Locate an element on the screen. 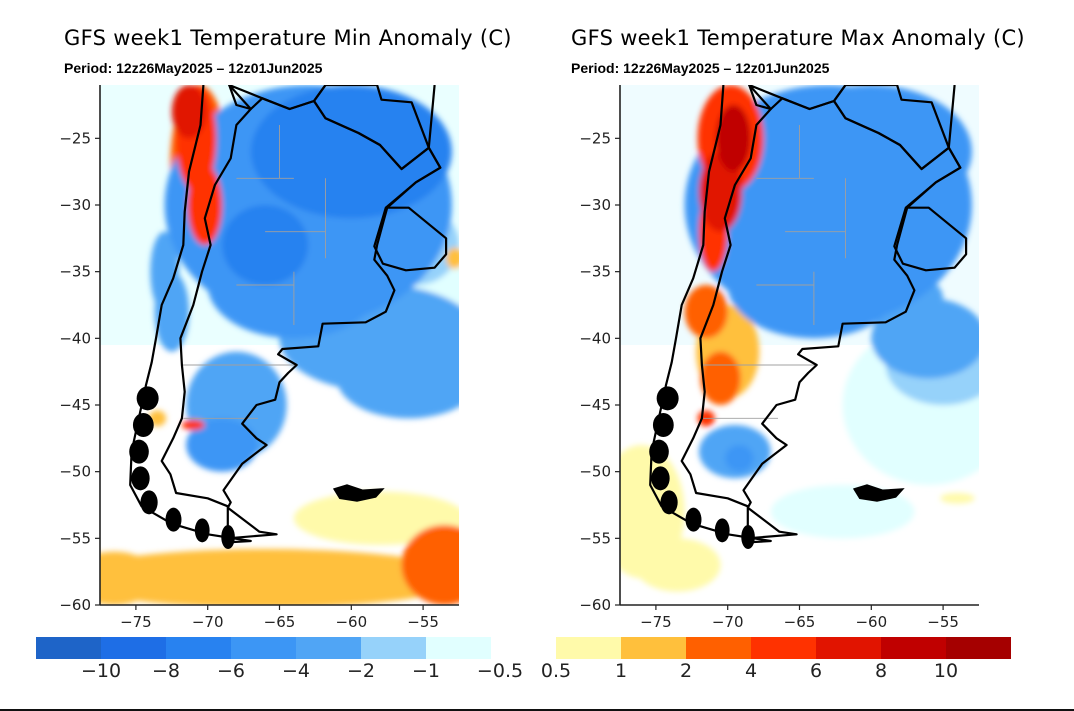 The image size is (1074, 711). colorbar-tick-label: 6 is located at coordinates (816, 671).